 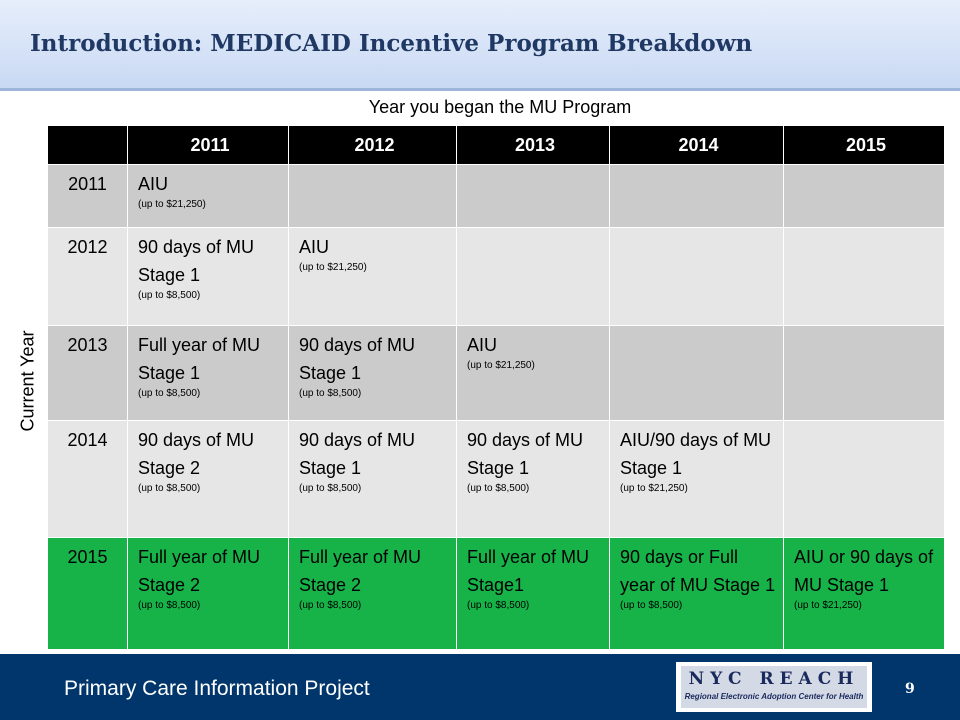 I want to click on header-cell-2012: 2012, so click(x=372, y=145).